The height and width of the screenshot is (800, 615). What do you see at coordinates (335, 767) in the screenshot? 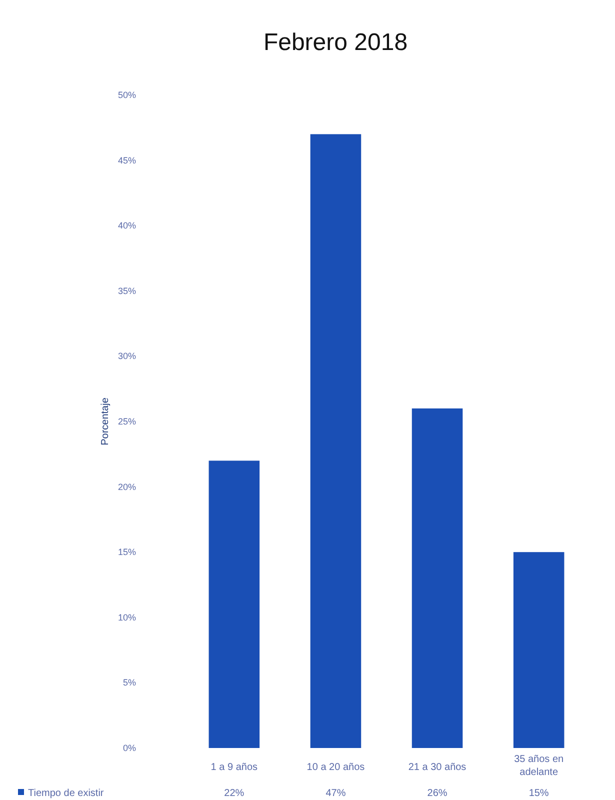
I see `x-tick-label: 10 a 20 años` at bounding box center [335, 767].